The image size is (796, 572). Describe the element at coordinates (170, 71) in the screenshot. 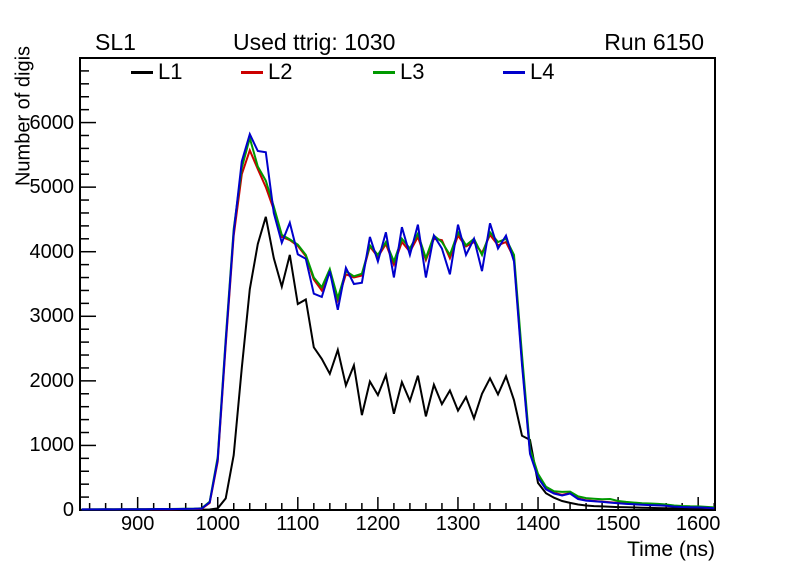

I see `legend-label: L1` at that location.